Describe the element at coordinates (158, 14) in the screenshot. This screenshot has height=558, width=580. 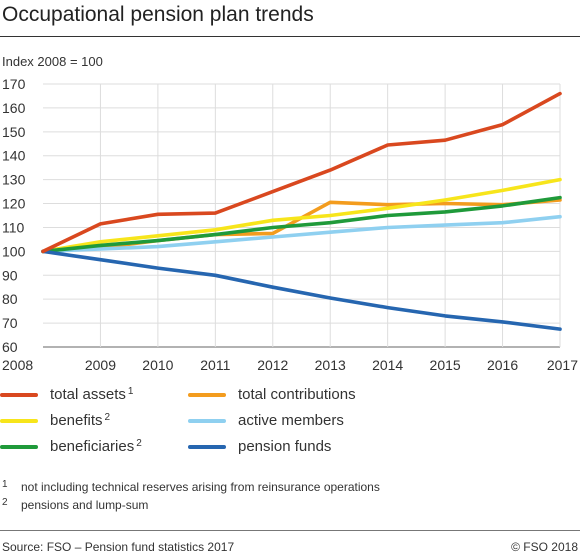
I see `chart-title: Occupational pension plan trends` at that location.